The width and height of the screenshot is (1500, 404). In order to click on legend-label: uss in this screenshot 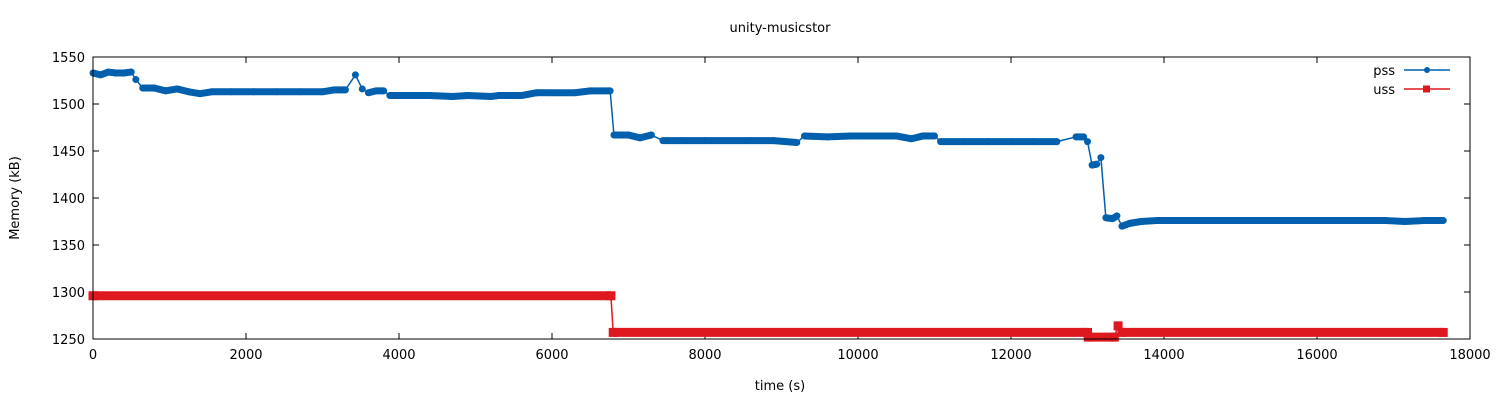, I will do `click(1384, 90)`.